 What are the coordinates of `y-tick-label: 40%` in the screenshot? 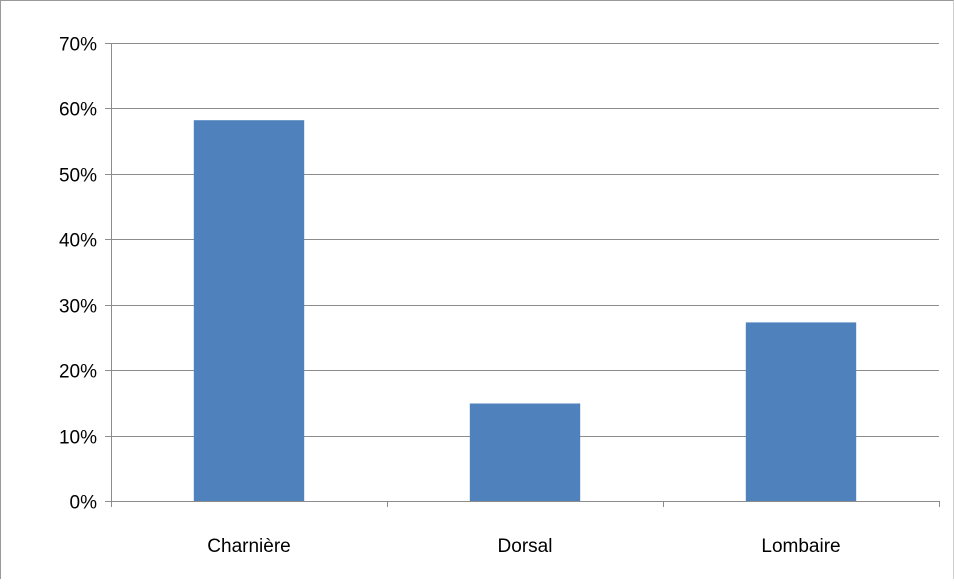 It's located at (78, 241).